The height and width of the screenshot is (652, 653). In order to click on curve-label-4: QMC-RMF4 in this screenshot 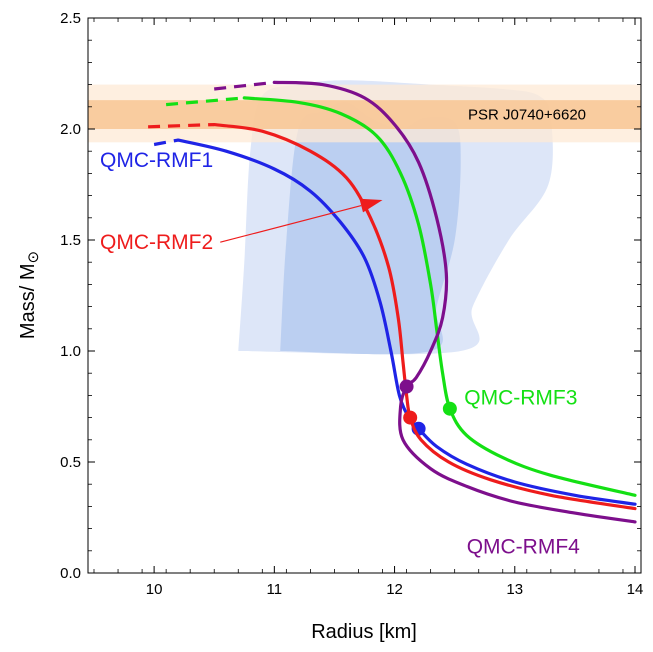, I will do `click(523, 546)`.